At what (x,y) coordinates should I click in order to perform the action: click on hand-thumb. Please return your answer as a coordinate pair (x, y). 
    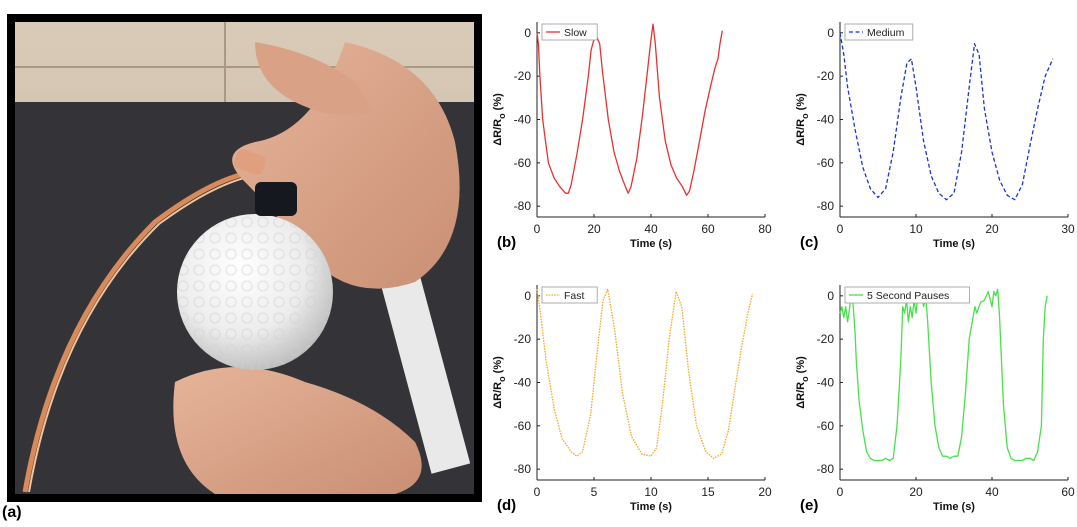
    Looking at the image, I should click on (297, 430).